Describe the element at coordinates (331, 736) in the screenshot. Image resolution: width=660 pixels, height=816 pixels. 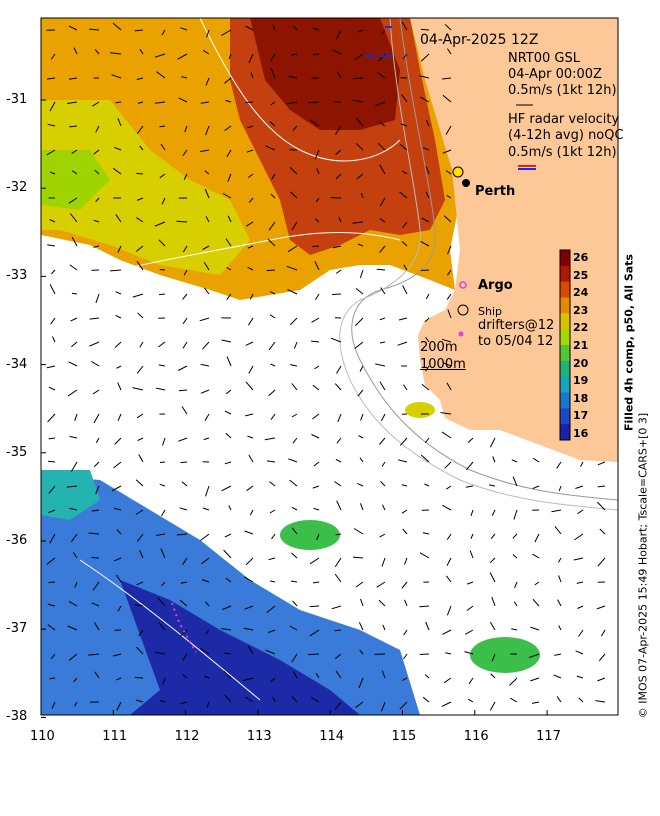
I see `x-tick-label: 114` at that location.